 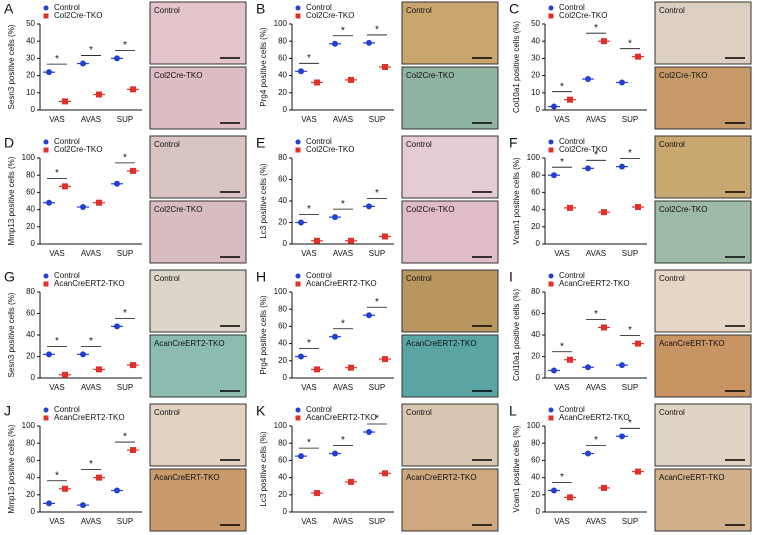 What do you see at coordinates (11, 334) in the screenshot?
I see `y-axis-label: Sesn3 positive cells (%)` at bounding box center [11, 334].